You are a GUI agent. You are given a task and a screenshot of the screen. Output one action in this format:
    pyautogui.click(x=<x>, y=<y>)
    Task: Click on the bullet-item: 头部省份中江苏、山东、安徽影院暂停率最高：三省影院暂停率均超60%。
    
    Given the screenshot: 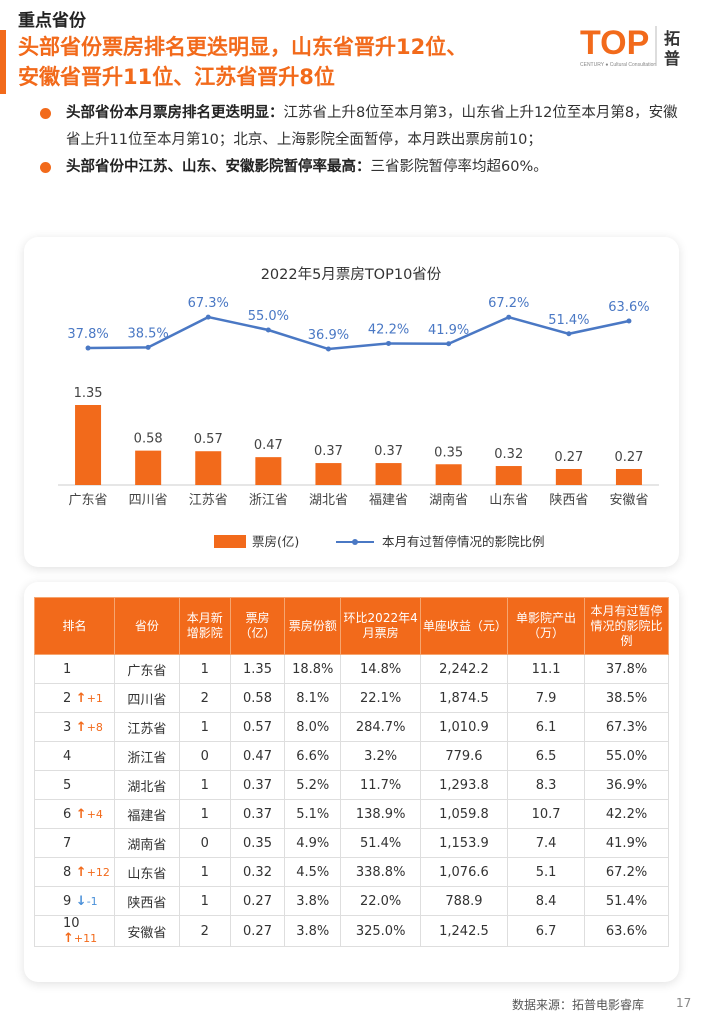 What is the action you would take?
    pyautogui.click(x=365, y=167)
    